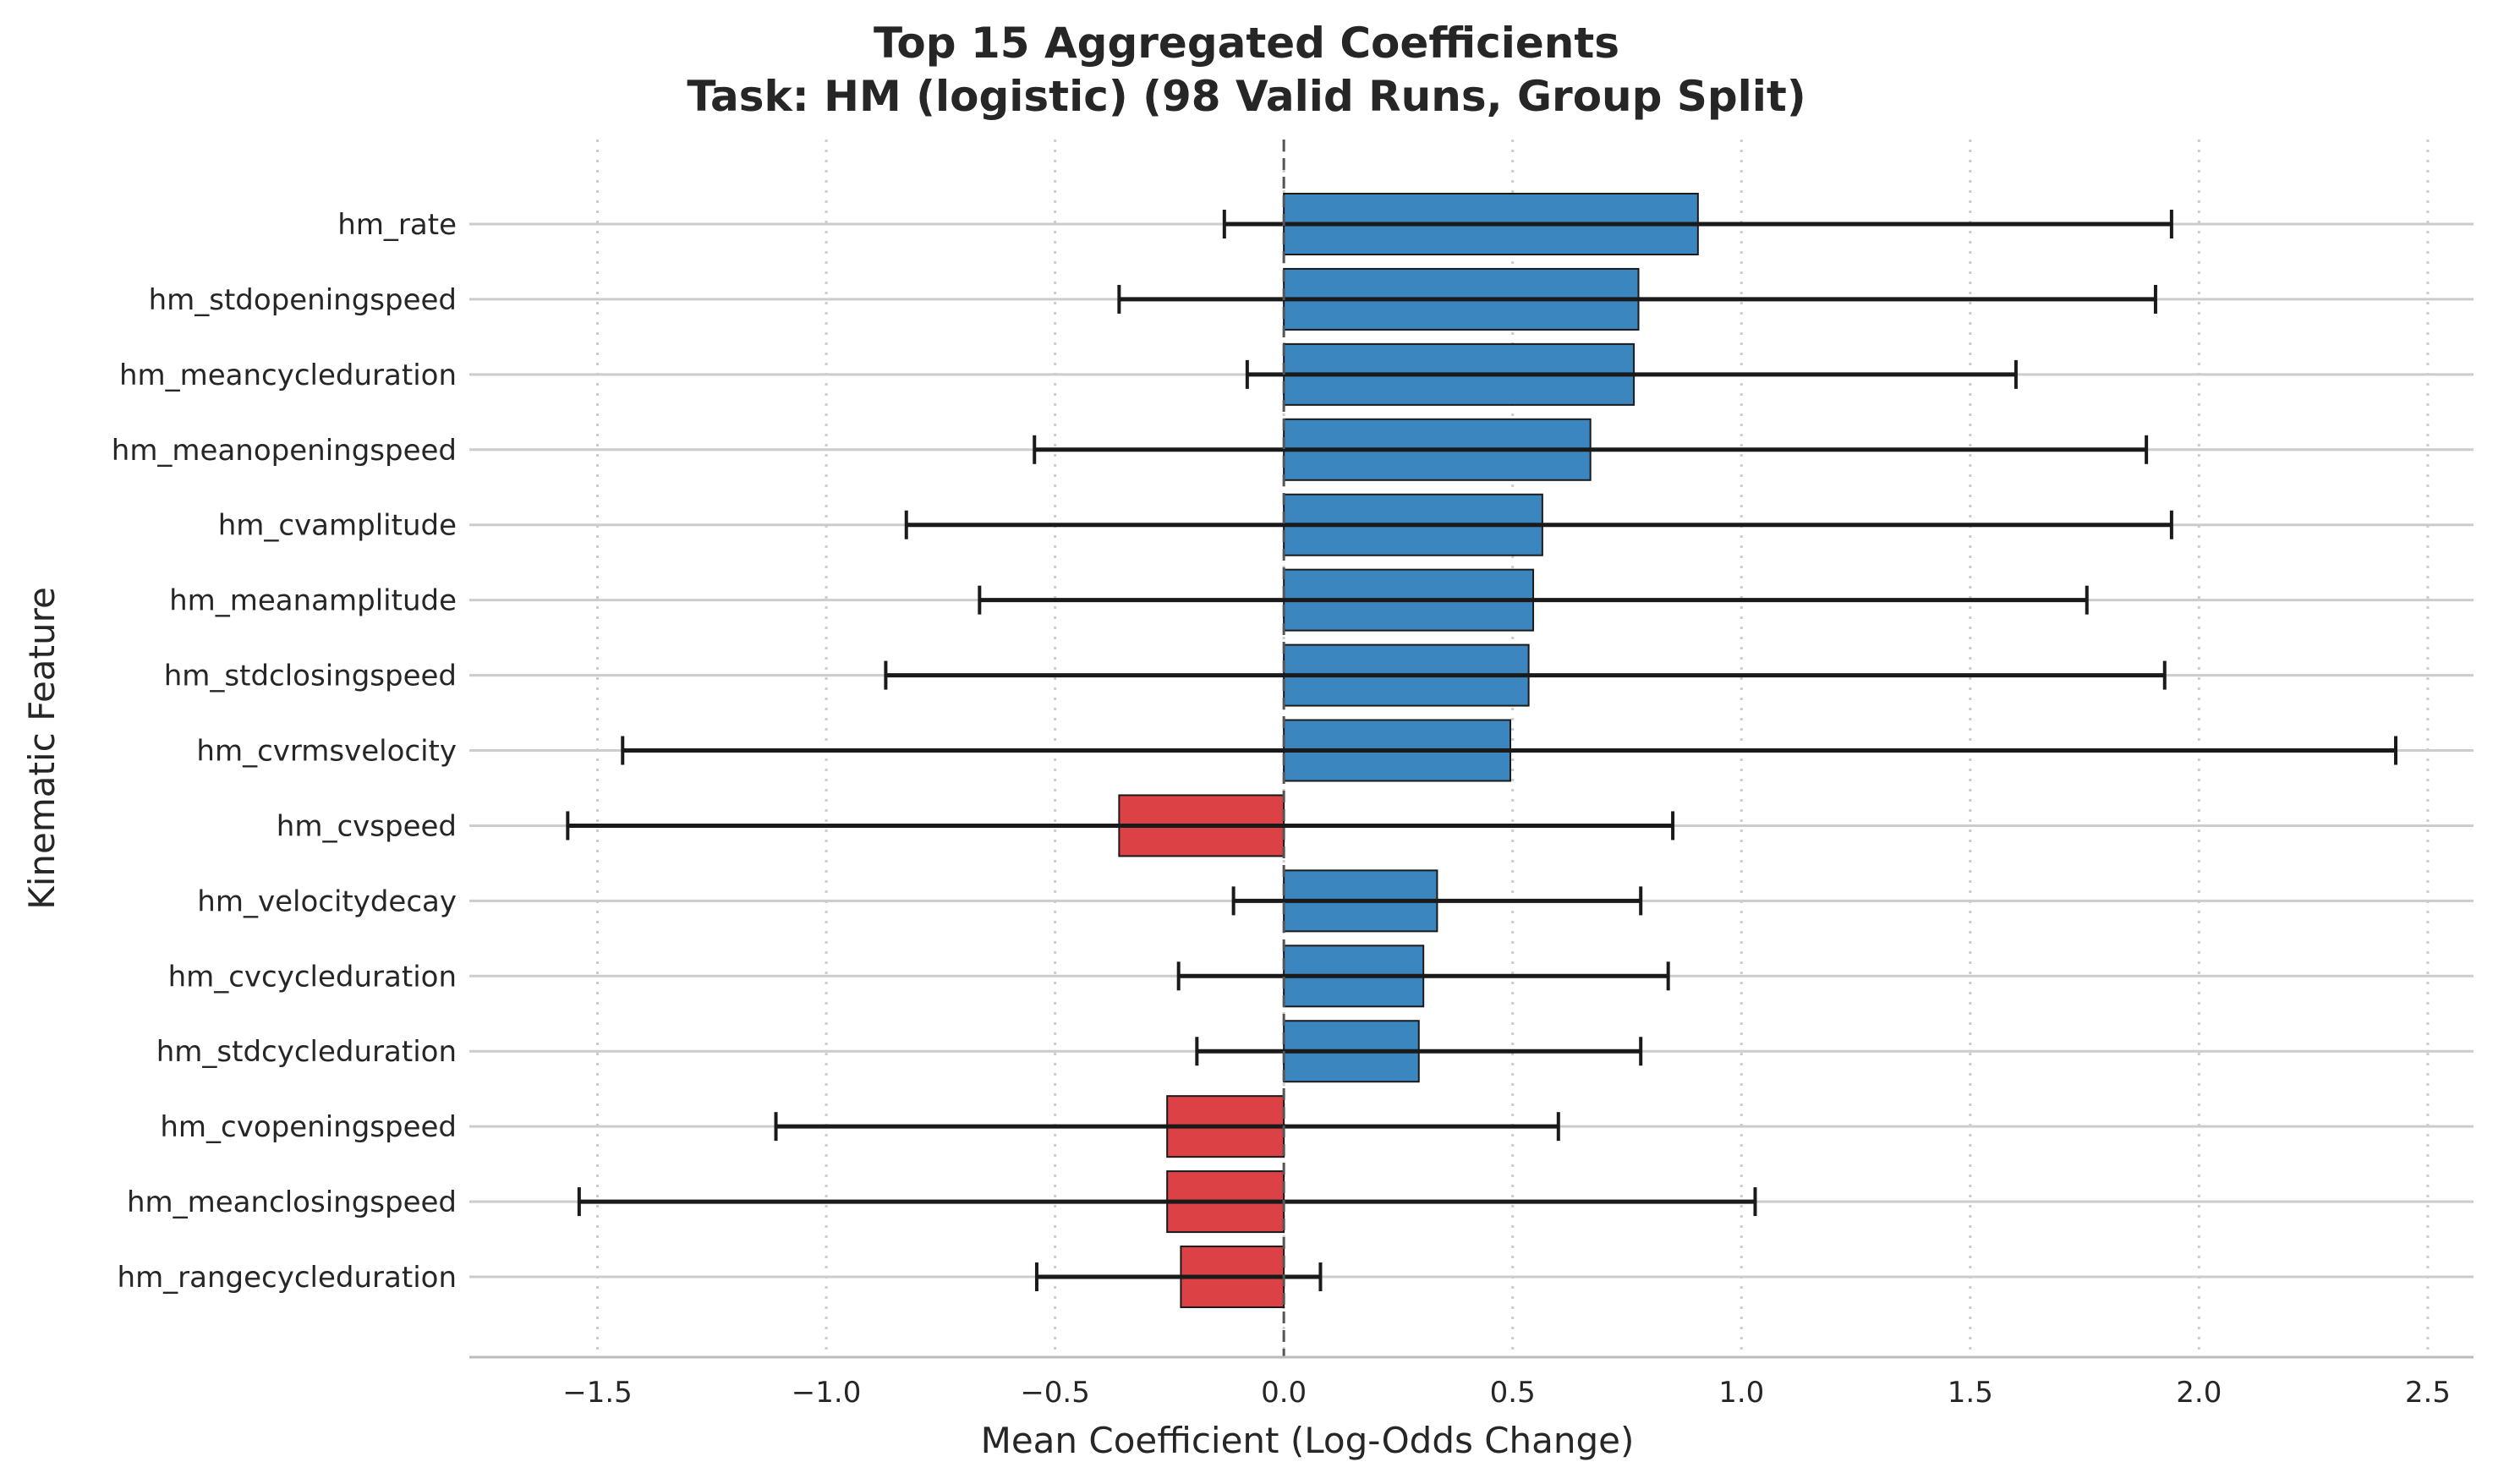  What do you see at coordinates (597, 1393) in the screenshot?
I see `x-tick-label-0: −1.5` at bounding box center [597, 1393].